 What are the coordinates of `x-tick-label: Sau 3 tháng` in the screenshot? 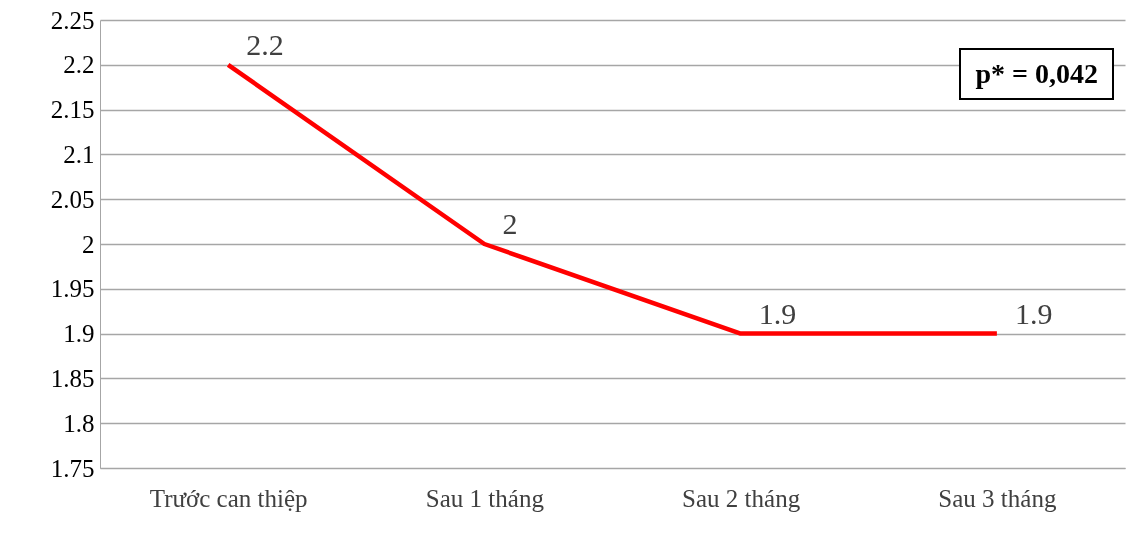 It's located at (997, 498).